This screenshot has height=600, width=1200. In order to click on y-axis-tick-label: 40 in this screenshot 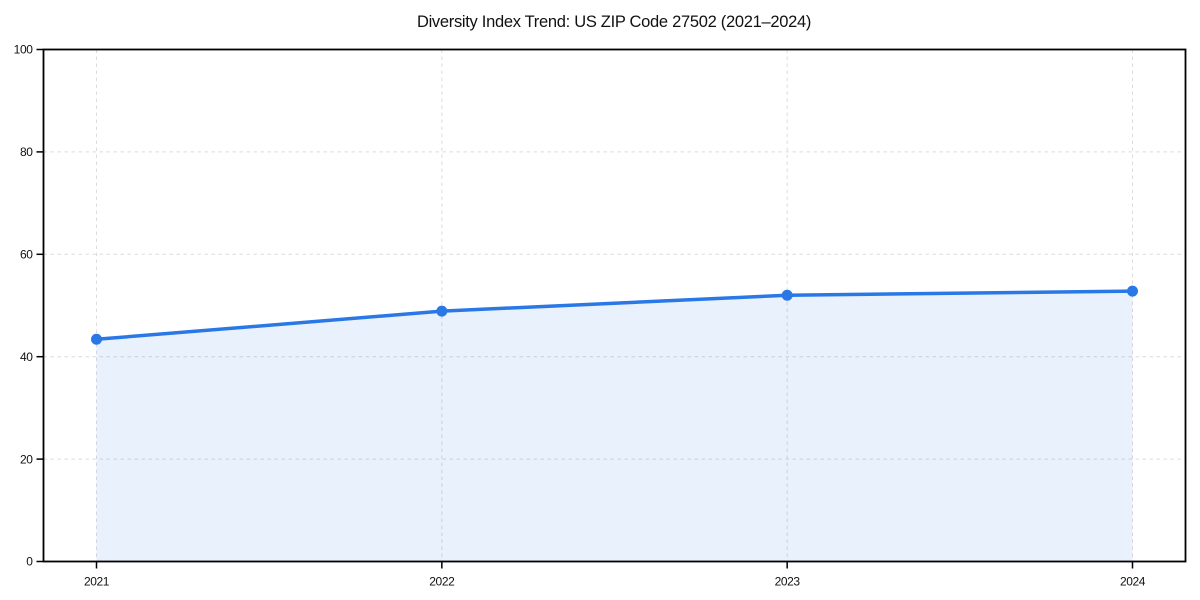, I will do `click(26, 357)`.